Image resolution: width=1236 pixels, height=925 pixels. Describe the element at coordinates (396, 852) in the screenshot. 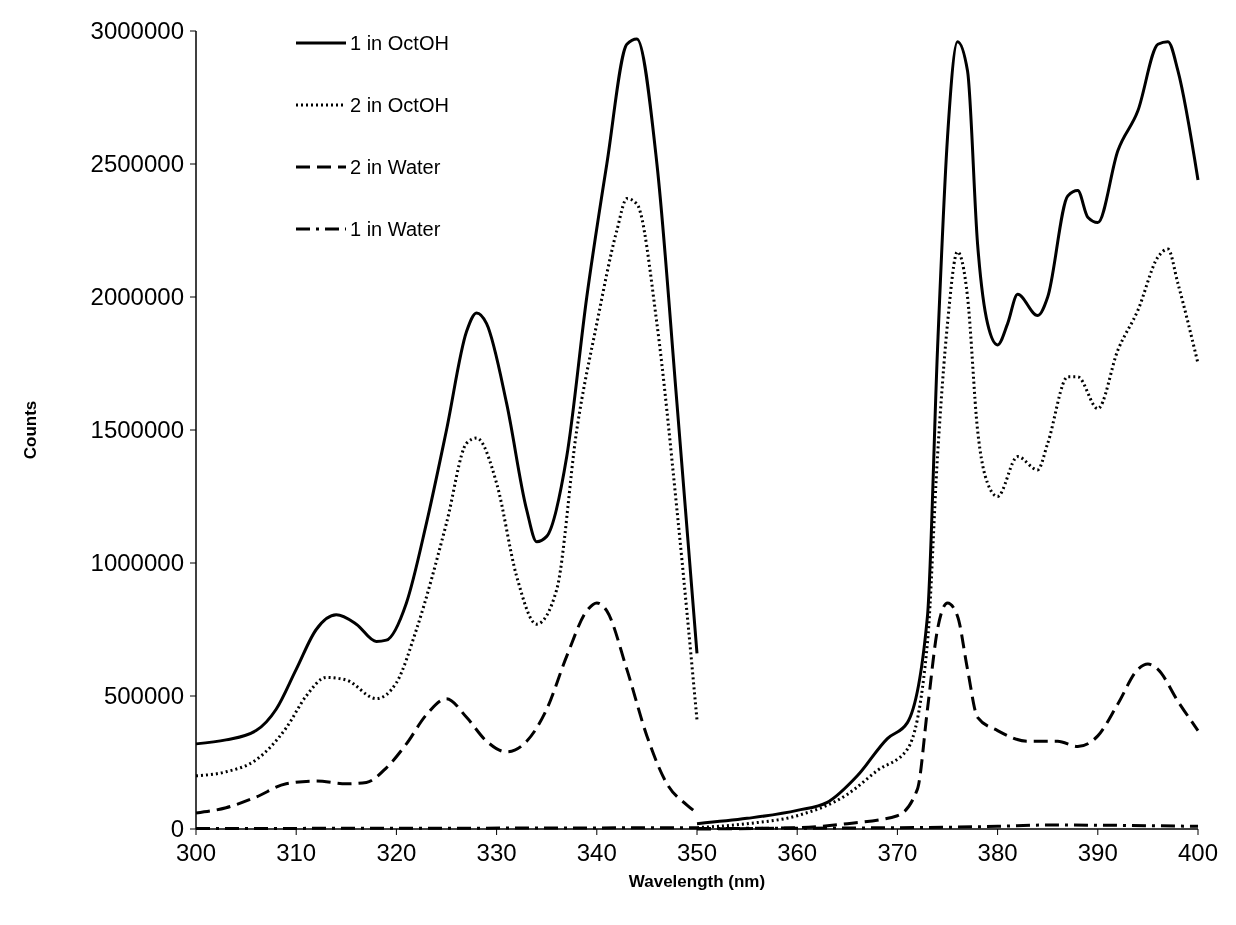

I see `x-tick-label: 320` at that location.